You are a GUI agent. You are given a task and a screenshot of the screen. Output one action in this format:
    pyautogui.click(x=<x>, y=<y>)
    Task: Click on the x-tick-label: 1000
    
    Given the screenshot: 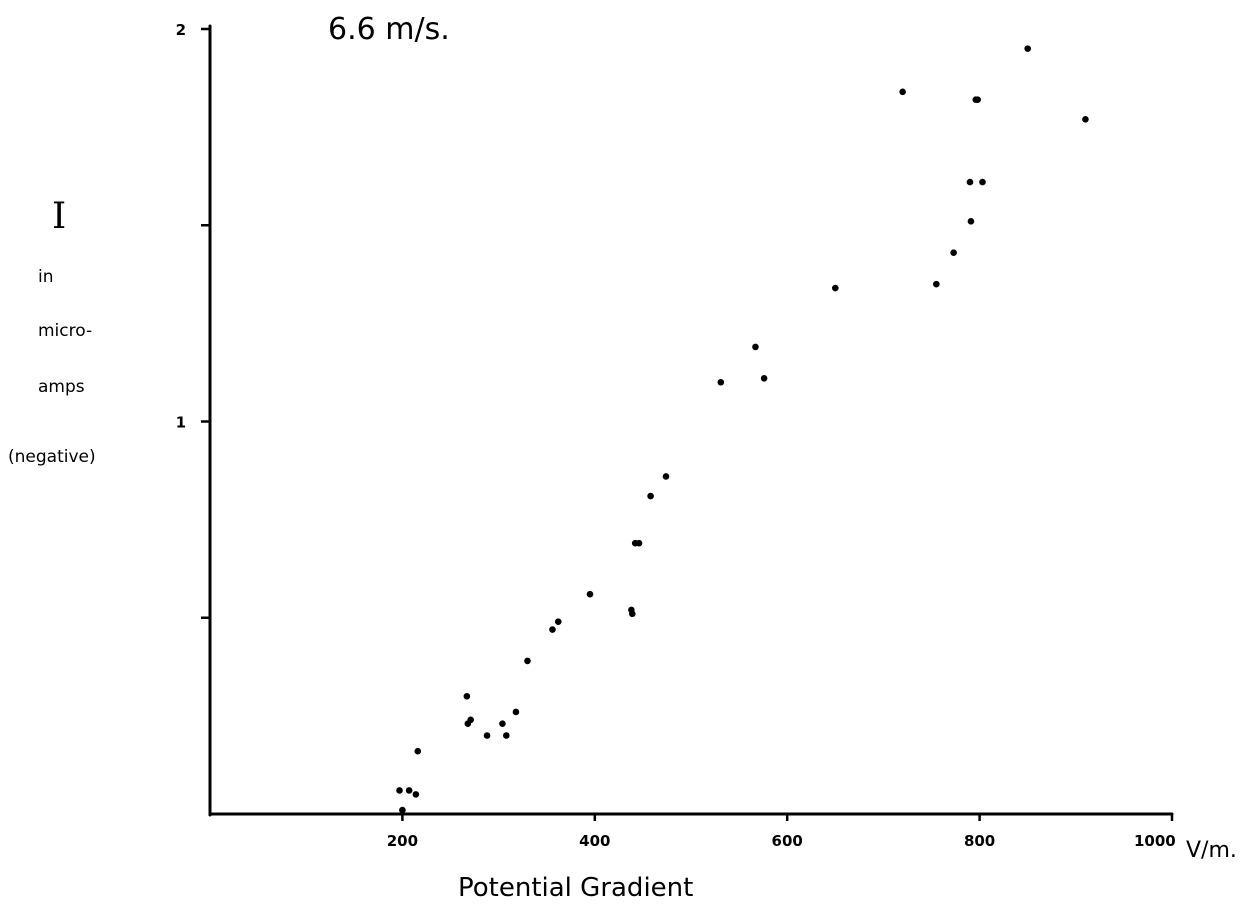 What is the action you would take?
    pyautogui.click(x=1155, y=841)
    